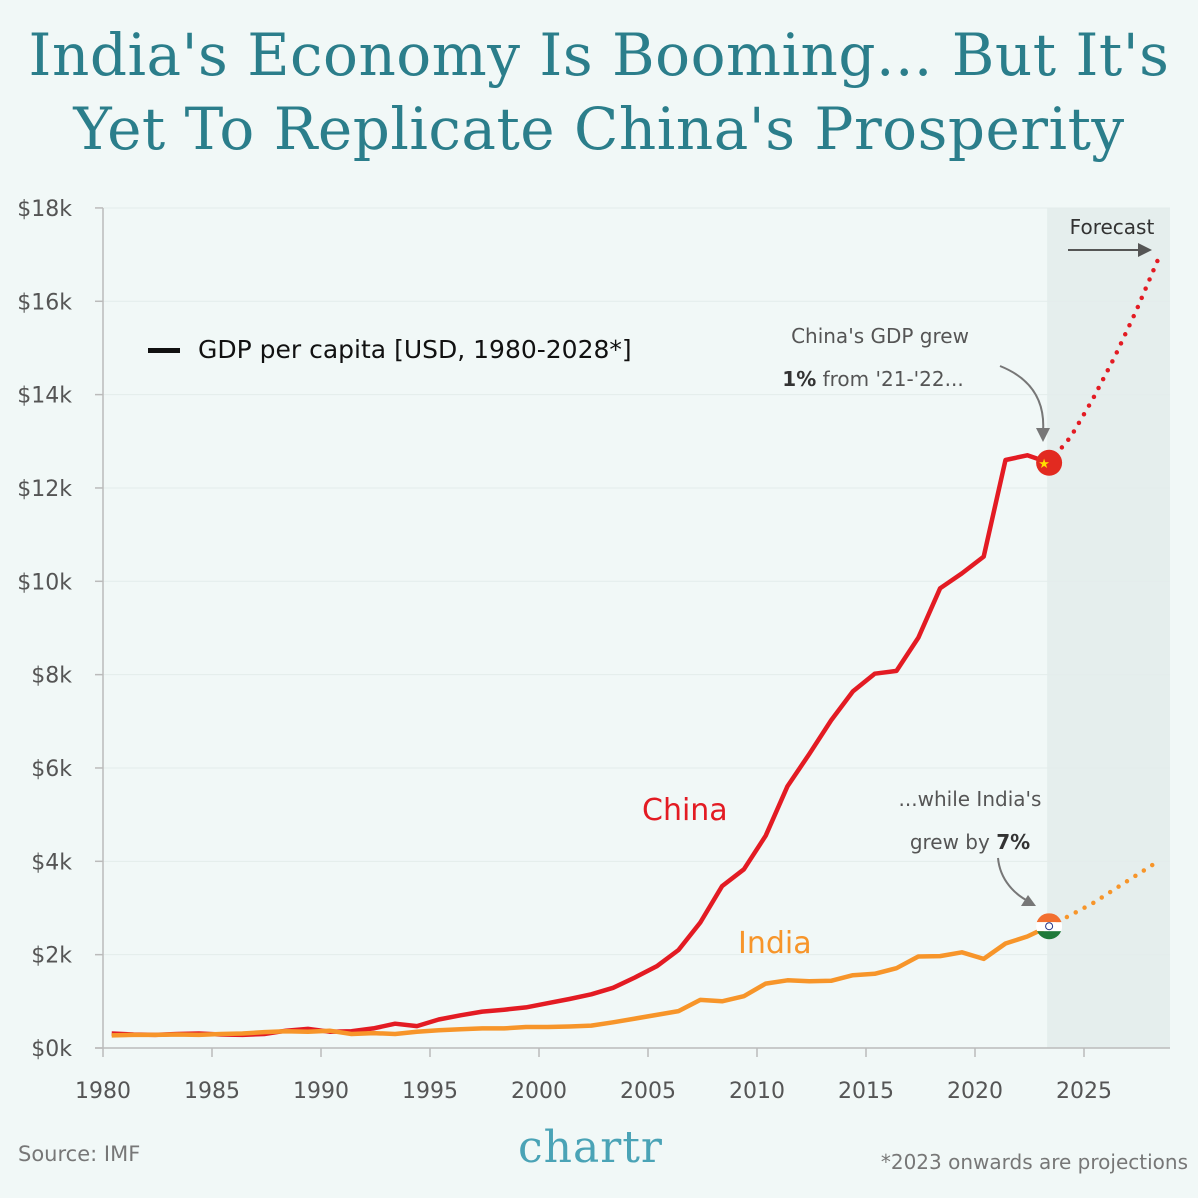 Image resolution: width=1198 pixels, height=1198 pixels. I want to click on y-tick-label: $10k, so click(44, 582).